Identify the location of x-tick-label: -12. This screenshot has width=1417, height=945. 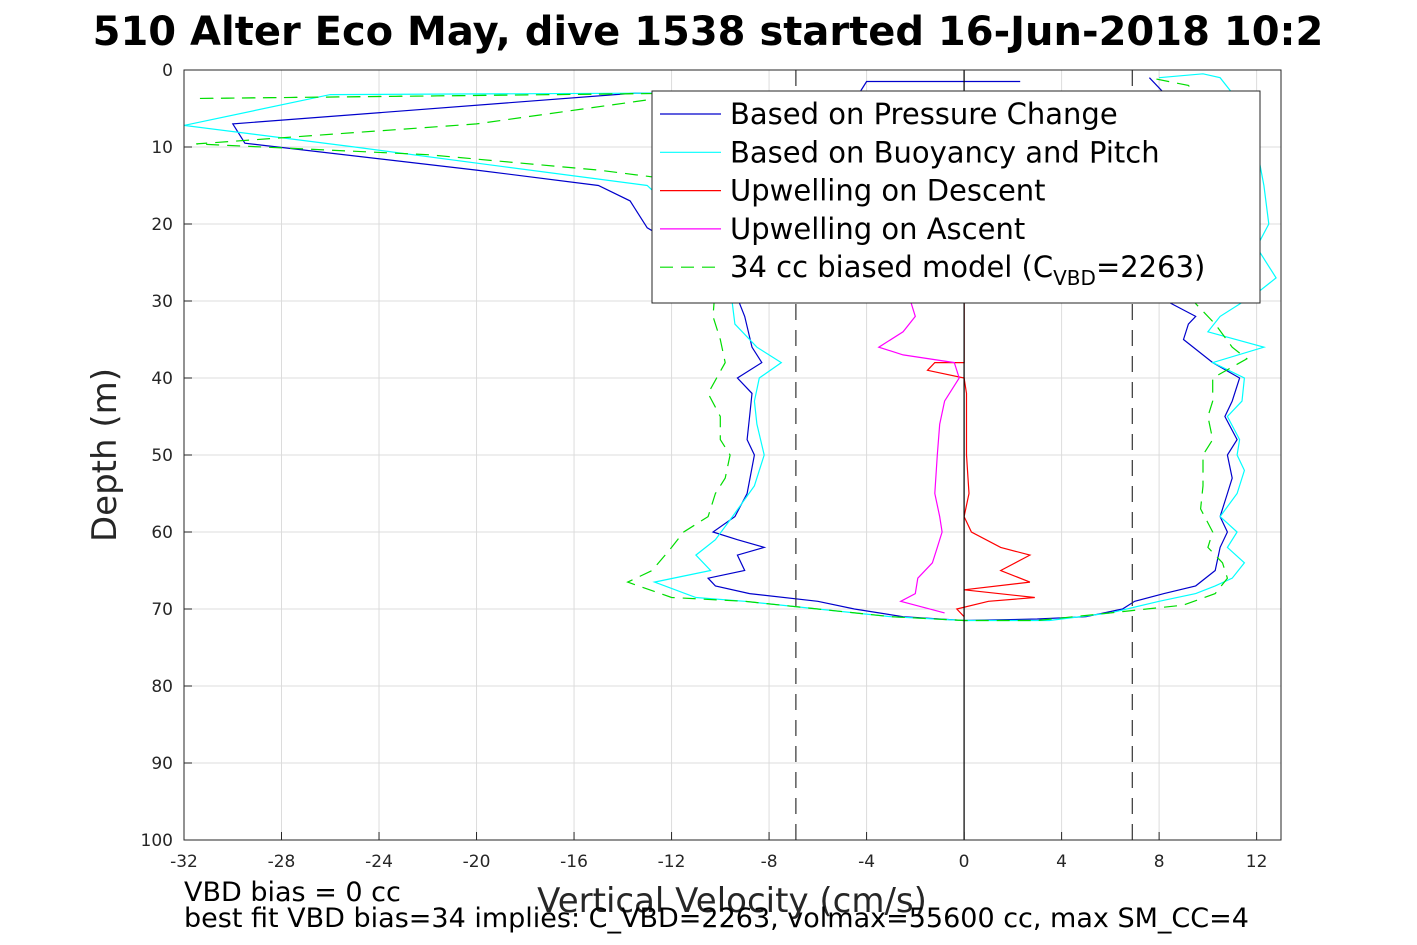
(672, 862).